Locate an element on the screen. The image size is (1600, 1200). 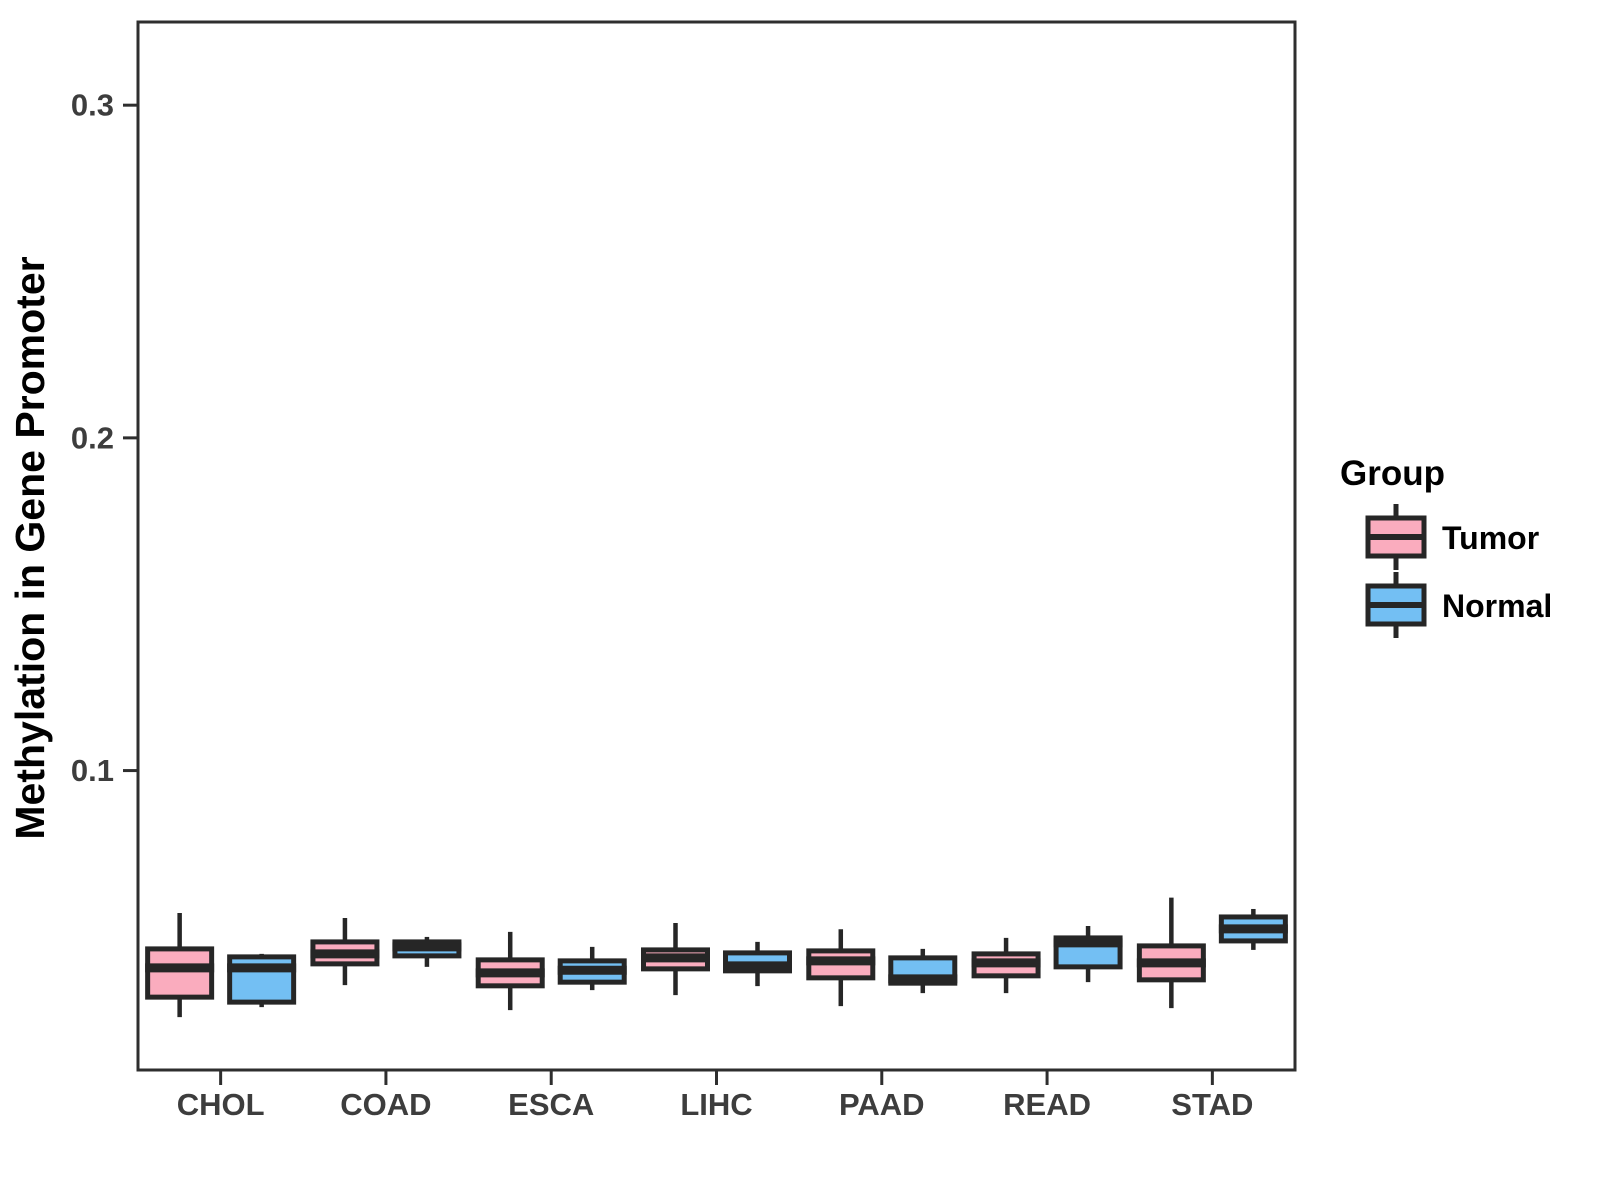
x-tick-label-READ: READ is located at coordinates (1047, 1104).